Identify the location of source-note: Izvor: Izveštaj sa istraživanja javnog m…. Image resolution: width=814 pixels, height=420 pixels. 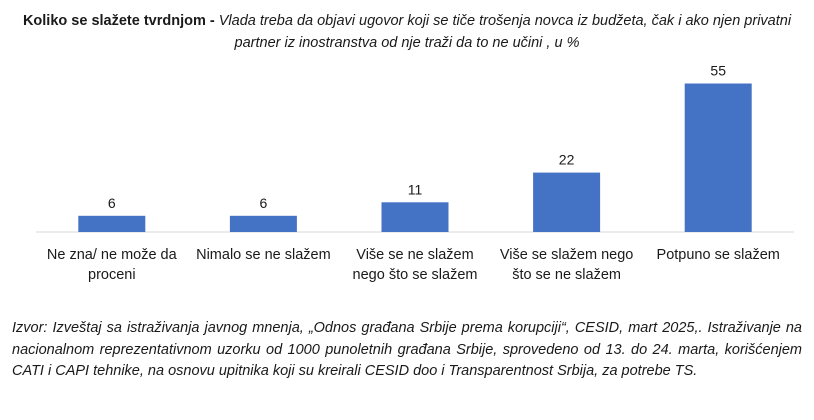
(407, 349).